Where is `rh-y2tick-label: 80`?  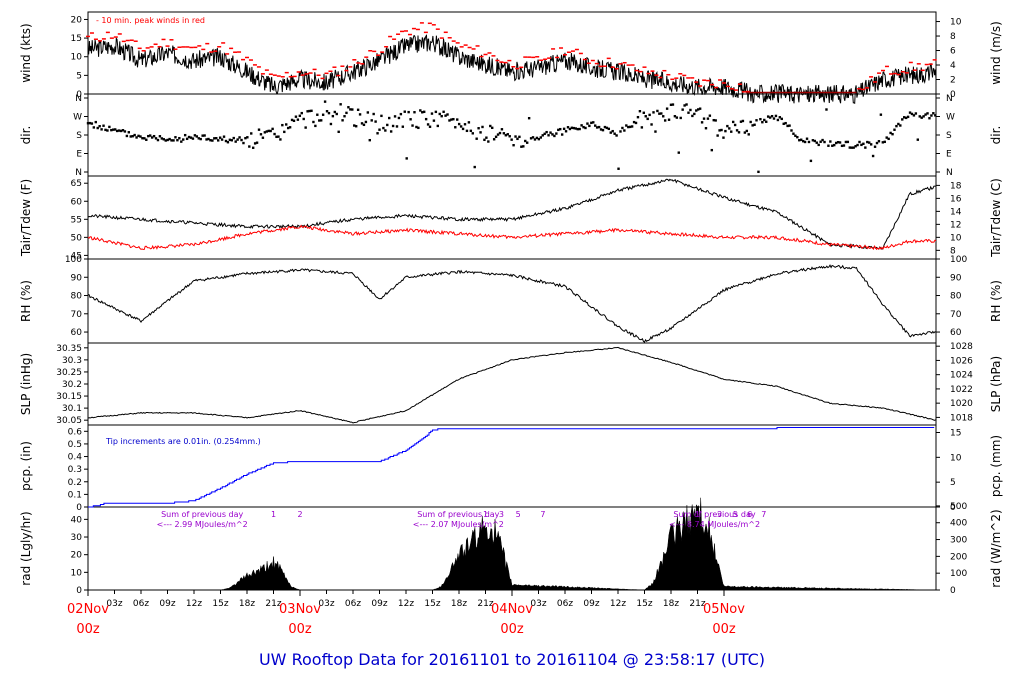 rh-y2tick-label: 80 is located at coordinates (956, 297).